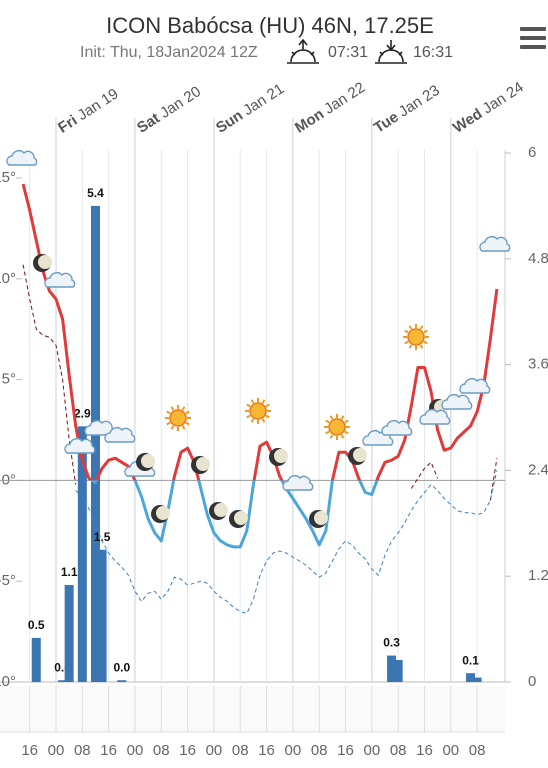 Image resolution: width=548 pixels, height=768 pixels. What do you see at coordinates (148, 123) in the screenshot?
I see `day-name: Sat` at bounding box center [148, 123].